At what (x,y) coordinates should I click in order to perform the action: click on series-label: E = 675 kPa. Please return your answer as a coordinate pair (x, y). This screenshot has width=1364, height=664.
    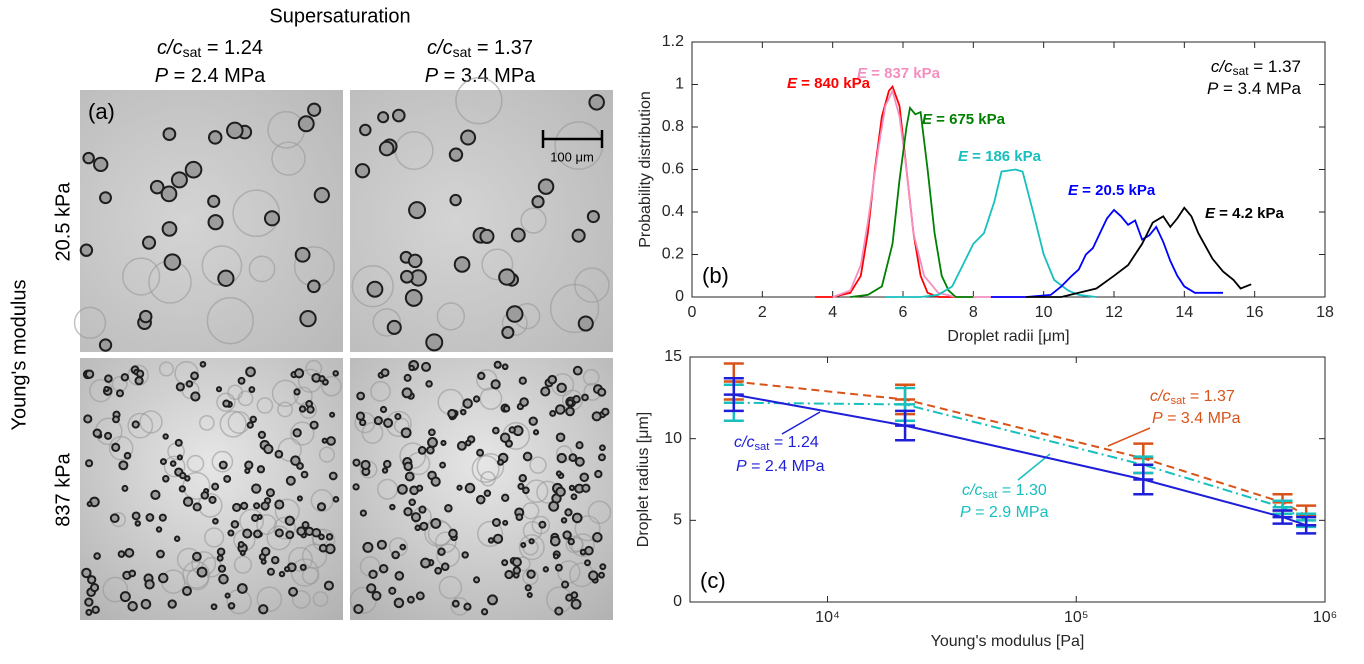
    Looking at the image, I should click on (964, 119).